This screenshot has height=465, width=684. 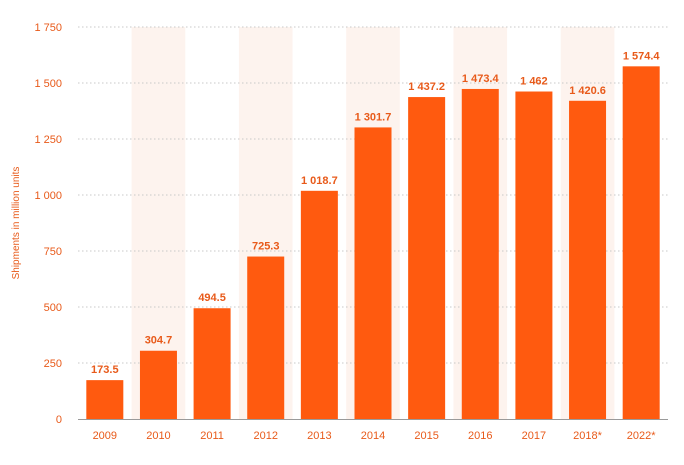 What do you see at coordinates (641, 436) in the screenshot?
I see `x-tick-label: 2022*` at bounding box center [641, 436].